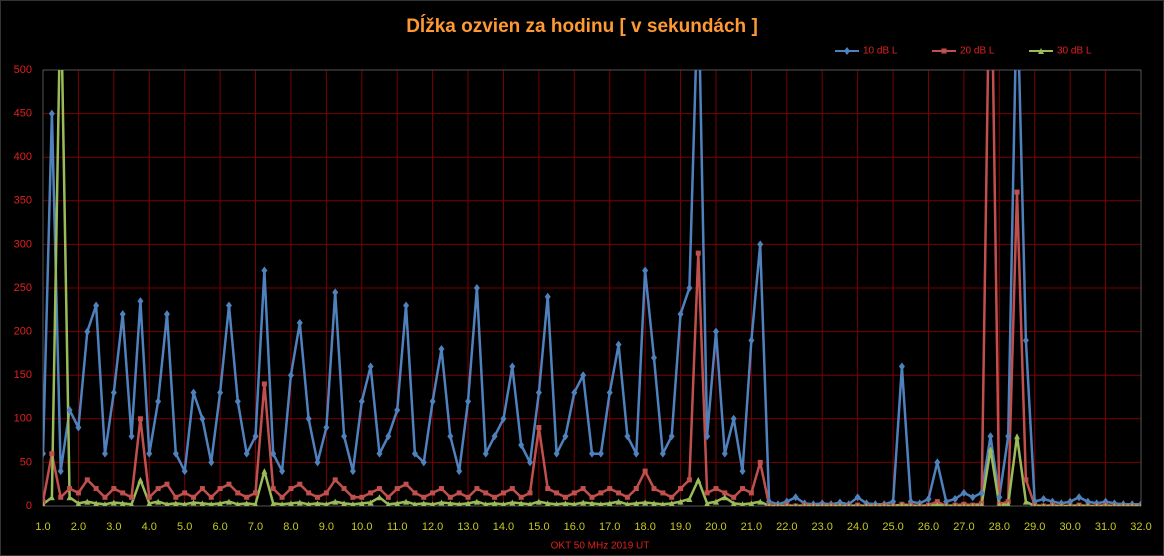  Describe the element at coordinates (538, 527) in the screenshot. I see `x-tick-label: 15.0` at that location.